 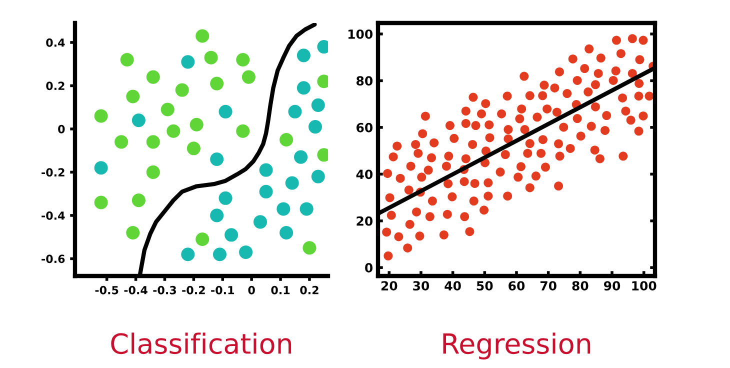 I want to click on y-tick-label: -0.2, so click(x=53, y=172).